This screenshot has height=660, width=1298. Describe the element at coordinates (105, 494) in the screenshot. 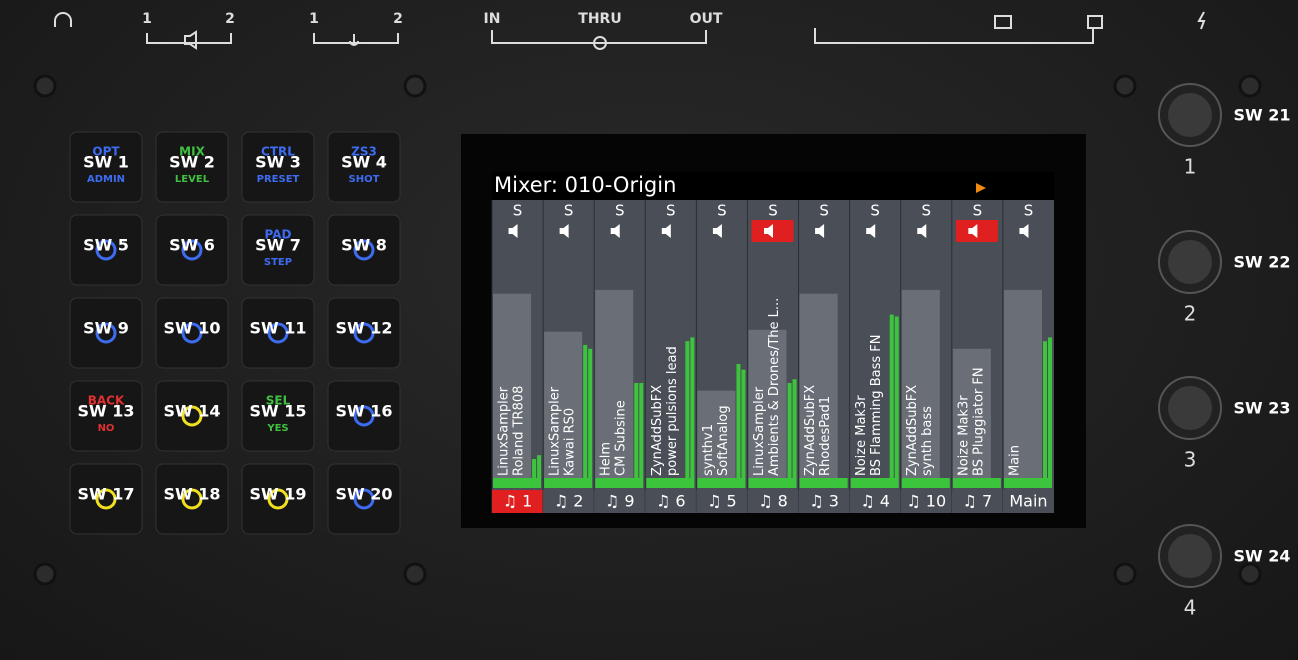

I see `switch-label: SW 17` at that location.